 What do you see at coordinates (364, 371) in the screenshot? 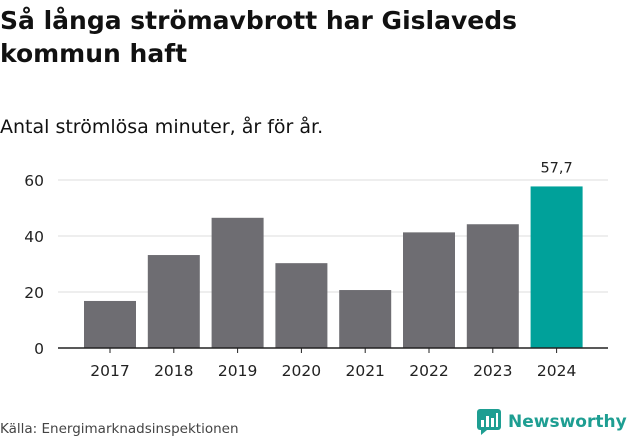
I see `x-tick-label: 2021` at bounding box center [364, 371].